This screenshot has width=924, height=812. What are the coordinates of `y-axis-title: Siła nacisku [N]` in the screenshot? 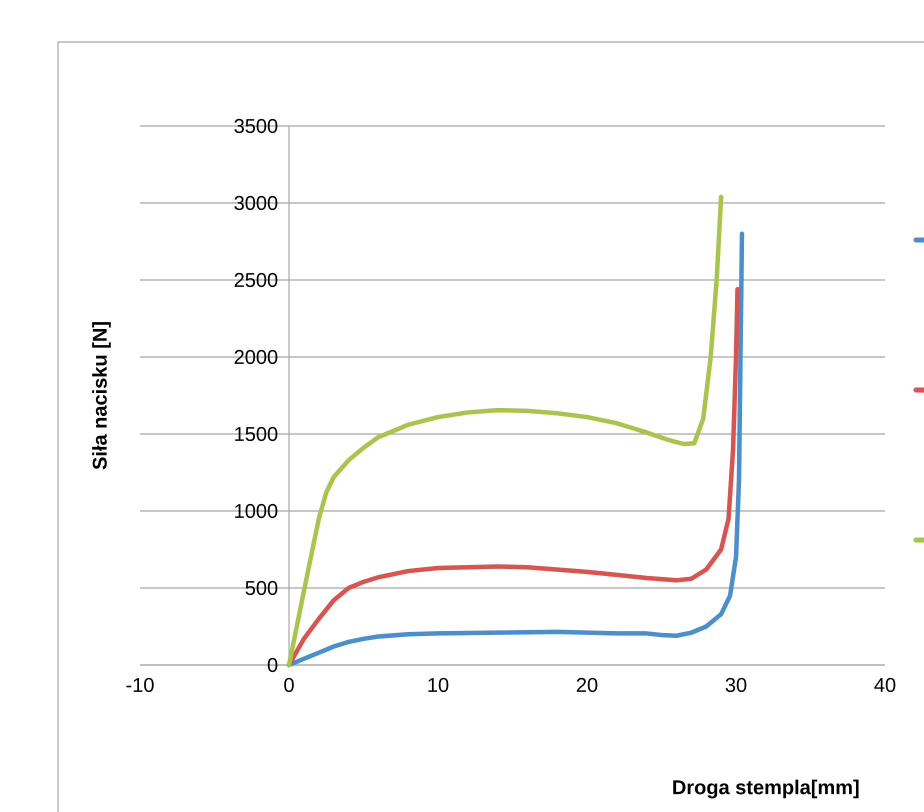 It's located at (101, 396).